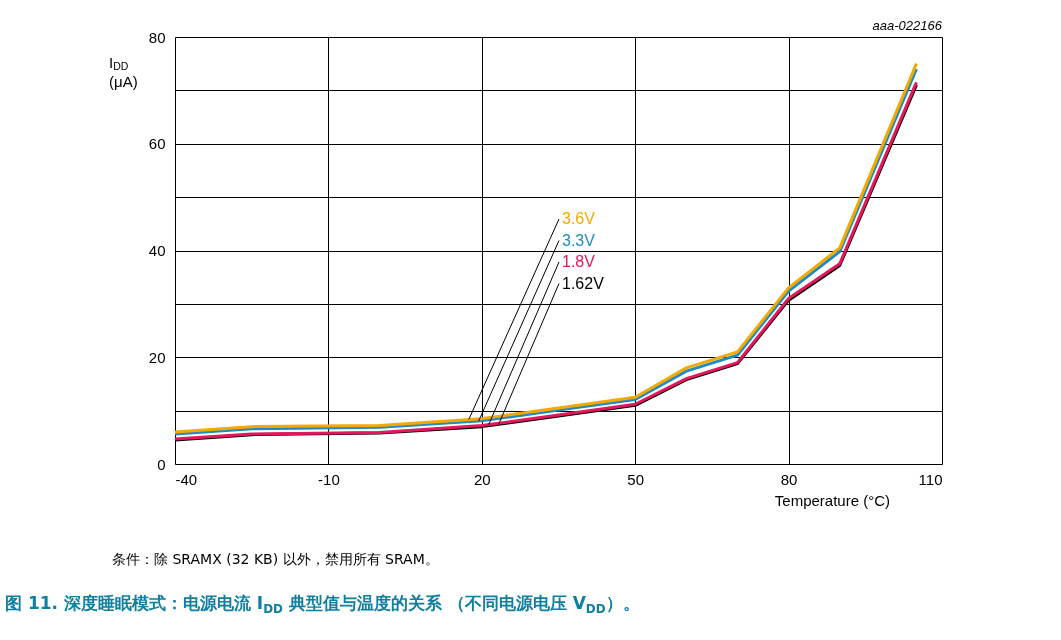 The height and width of the screenshot is (640, 1061). Describe the element at coordinates (832, 500) in the screenshot. I see `x-axis-title: Temperature (°C)` at that location.